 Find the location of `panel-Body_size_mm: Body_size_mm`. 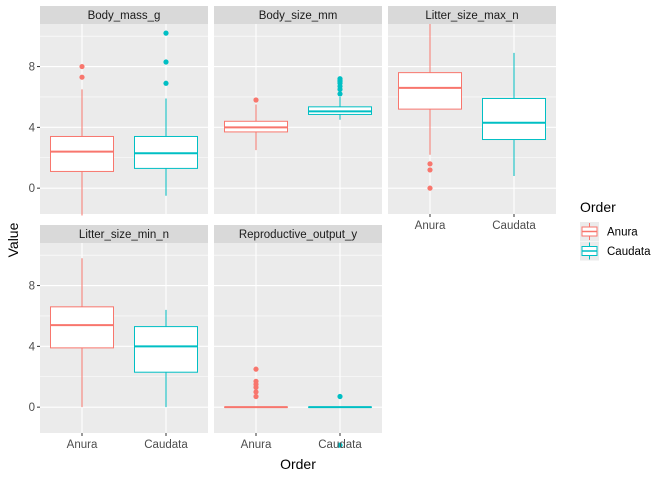

panel-Body_size_mm: Body_size_mm is located at coordinates (298, 110).